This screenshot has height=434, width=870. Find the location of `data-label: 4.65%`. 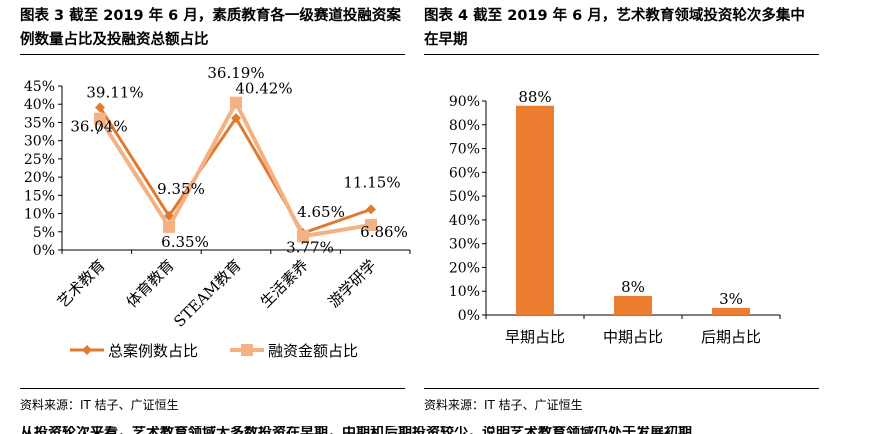

data-label: 4.65% is located at coordinates (321, 212).